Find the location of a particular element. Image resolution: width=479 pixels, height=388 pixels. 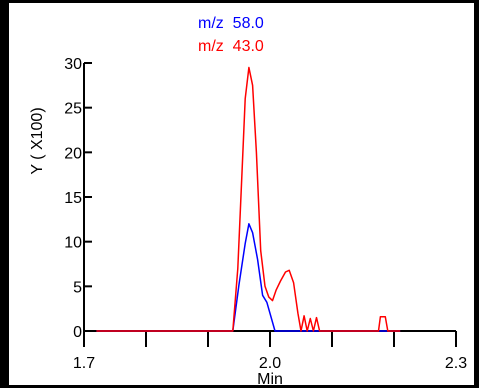

legend: m/z 58.0 m/z 43.0 is located at coordinates (231, 35).